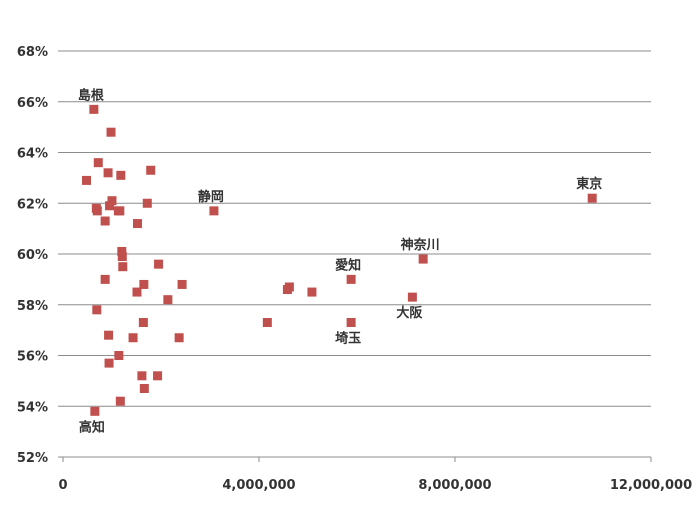 Image resolution: width=700 pixels, height=525 pixels. What do you see at coordinates (32, 306) in the screenshot?
I see `y-tick-label: 58%` at bounding box center [32, 306].